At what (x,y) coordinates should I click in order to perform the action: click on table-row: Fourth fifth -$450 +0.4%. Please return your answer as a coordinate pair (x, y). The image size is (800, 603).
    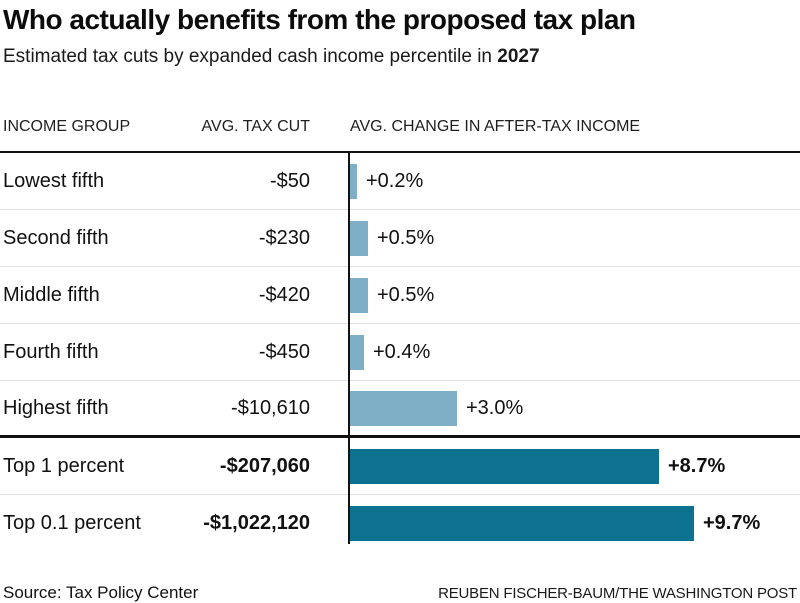
    Looking at the image, I should click on (400, 352).